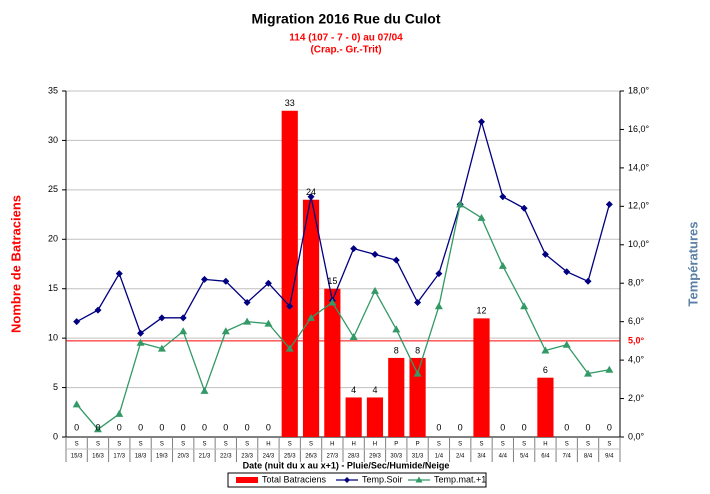 This screenshot has width=710, height=494. I want to click on x-tick-label: 26/3, so click(311, 457).